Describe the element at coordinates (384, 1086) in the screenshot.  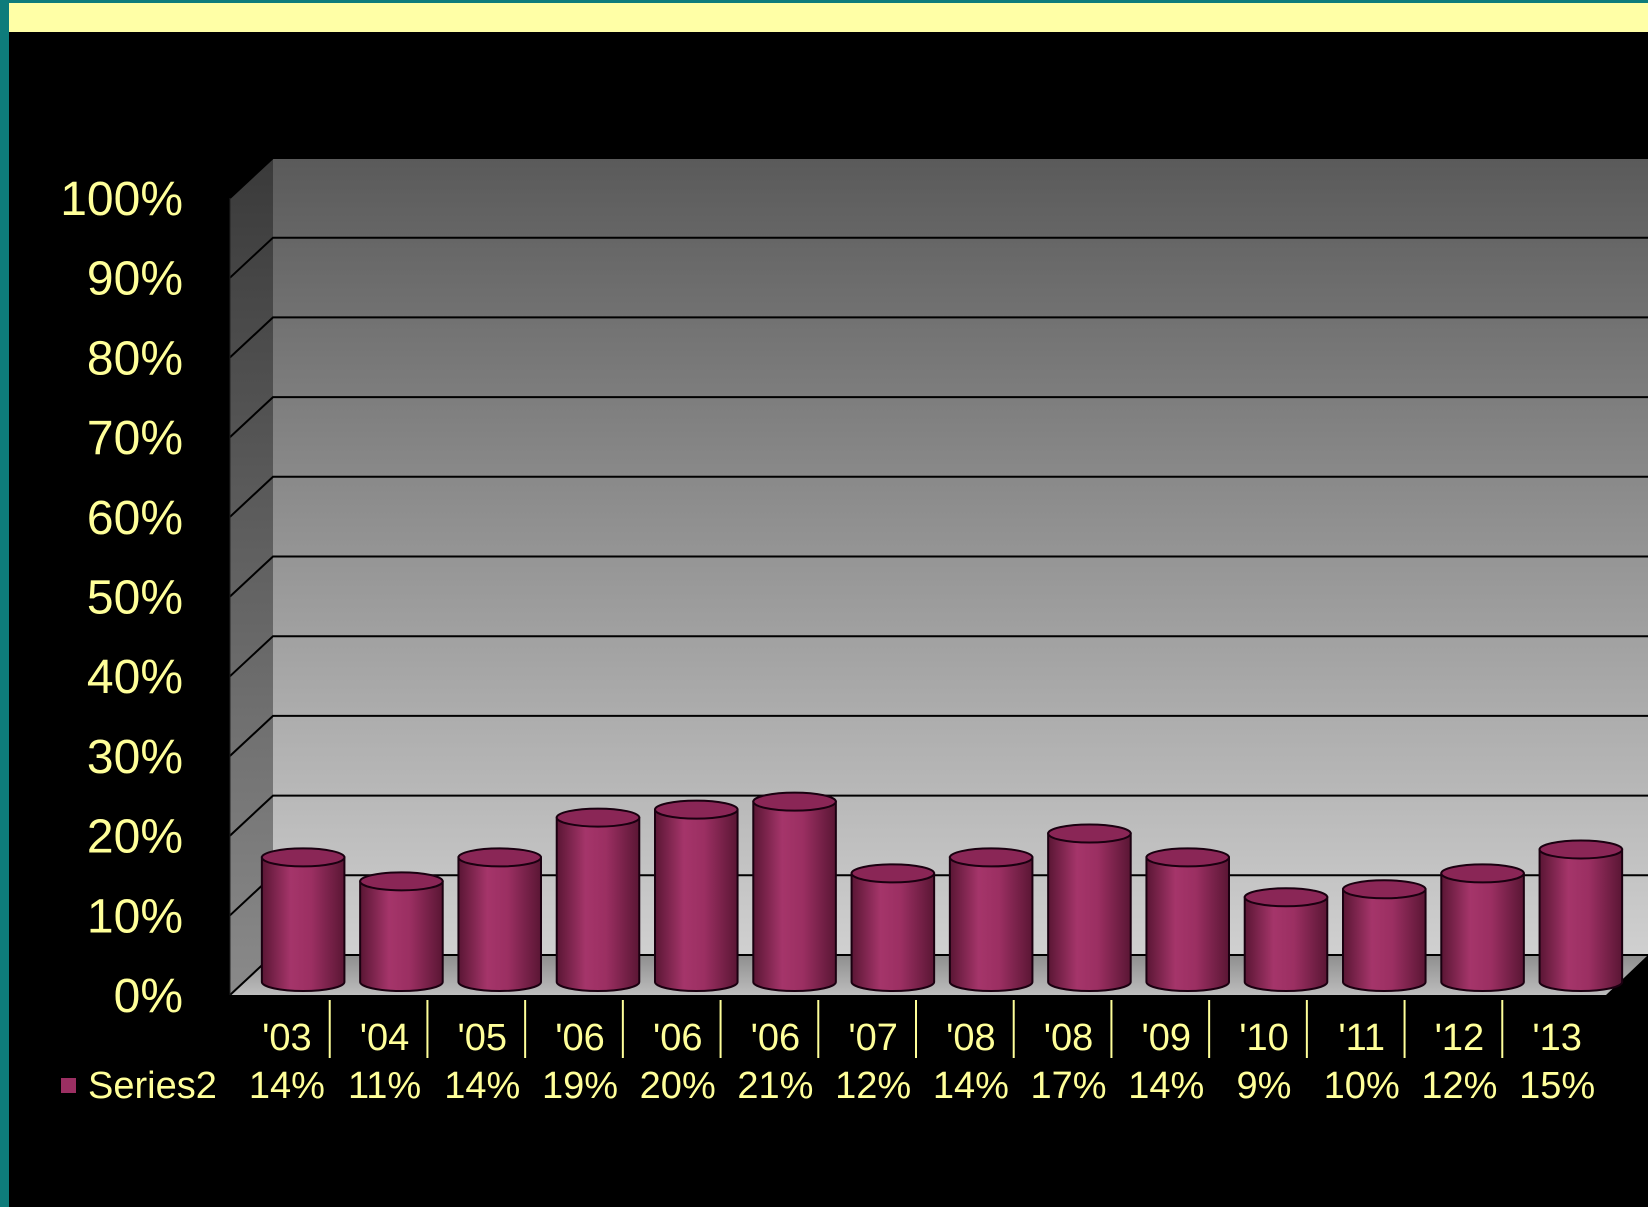
I see `value-label: 11%` at that location.